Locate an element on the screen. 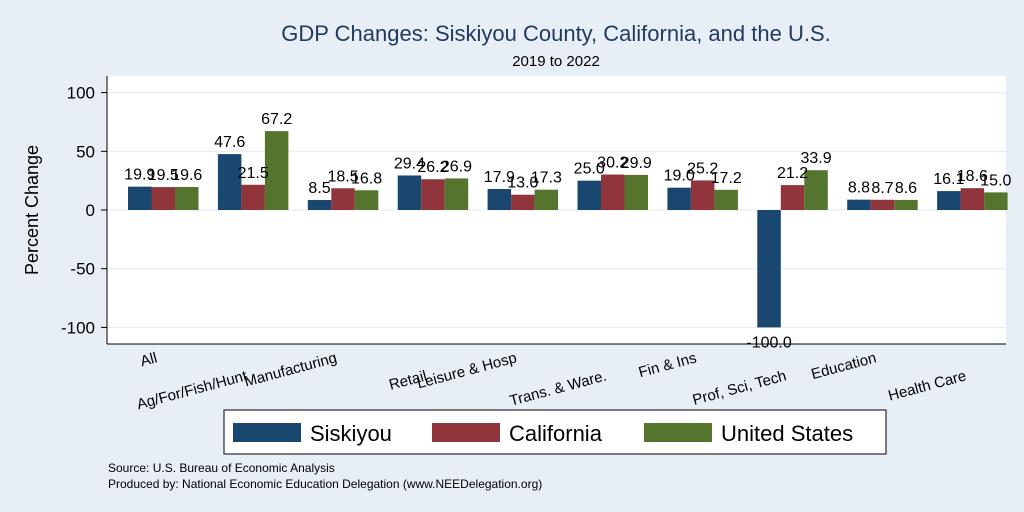  y-tick-label: 50 is located at coordinates (85, 151).